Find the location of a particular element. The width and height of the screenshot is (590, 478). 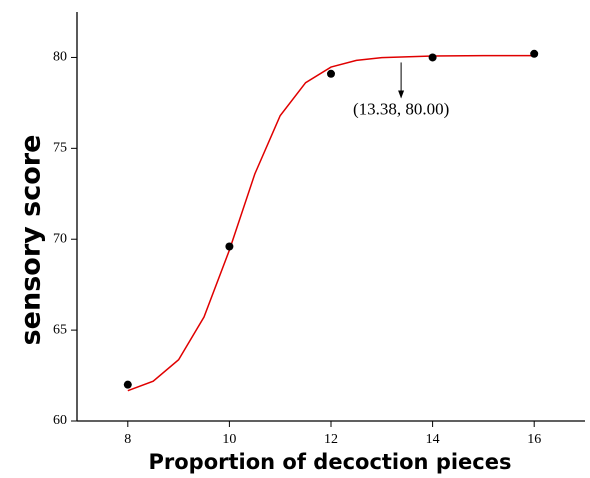

x-tick-label: 8 is located at coordinates (127, 439).